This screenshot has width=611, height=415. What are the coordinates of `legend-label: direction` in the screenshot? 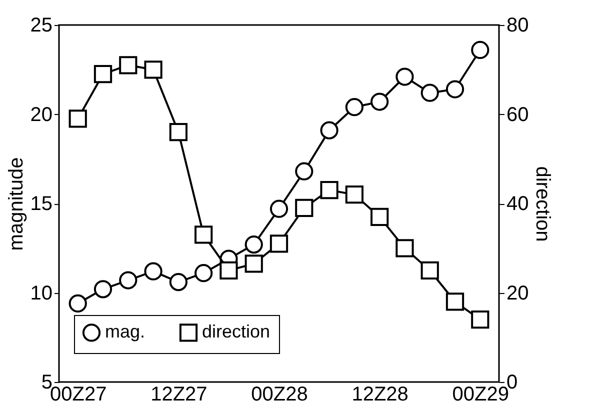 It's located at (236, 332).